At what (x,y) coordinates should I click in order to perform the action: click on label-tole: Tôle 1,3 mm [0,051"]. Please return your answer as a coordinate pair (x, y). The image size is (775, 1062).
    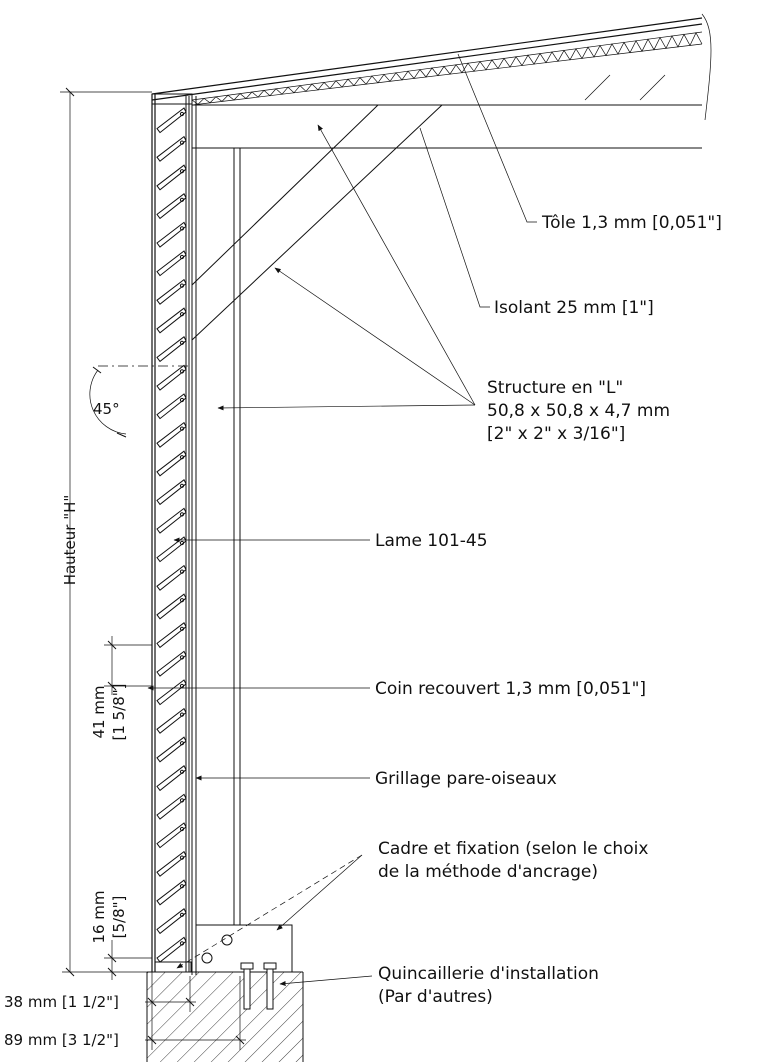
    Looking at the image, I should click on (631, 223).